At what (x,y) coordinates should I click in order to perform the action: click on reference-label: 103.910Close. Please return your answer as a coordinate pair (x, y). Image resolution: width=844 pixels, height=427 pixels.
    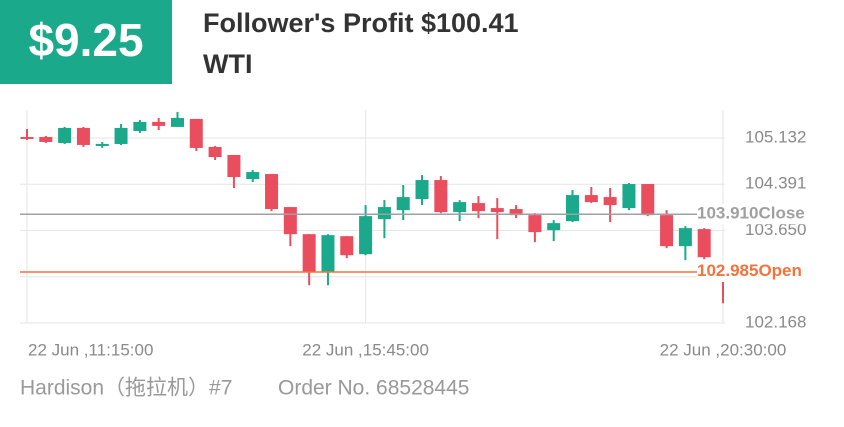
    Looking at the image, I should click on (751, 213).